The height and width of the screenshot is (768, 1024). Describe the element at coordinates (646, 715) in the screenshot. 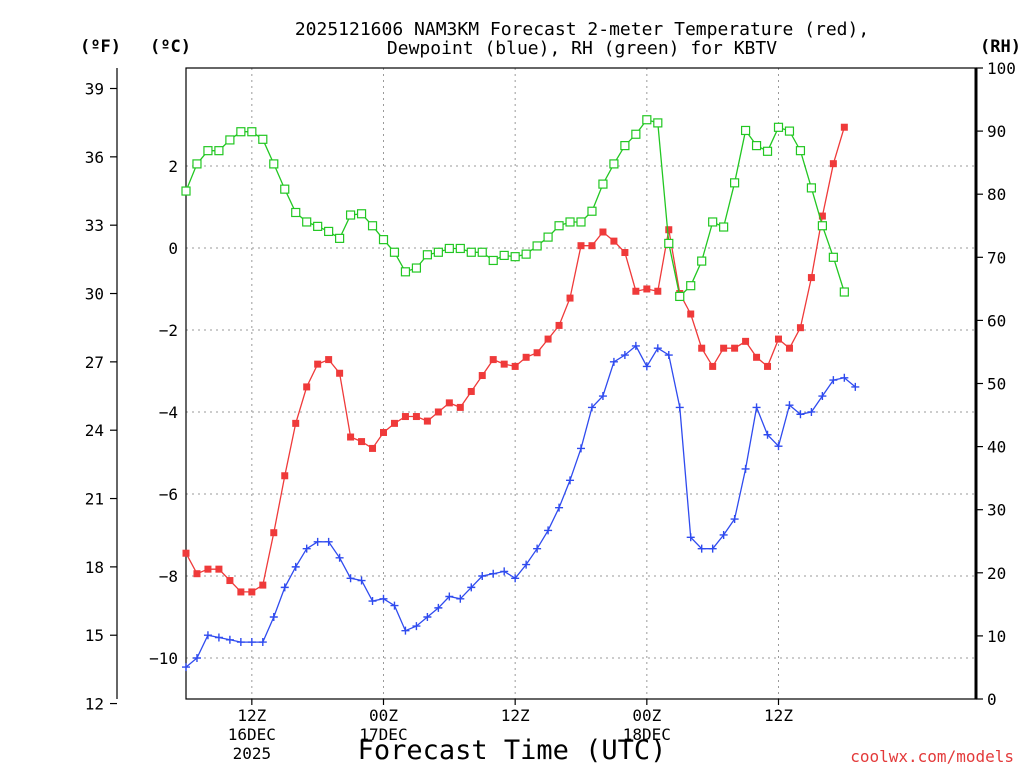

I see `x-tick-label: 00Z` at that location.